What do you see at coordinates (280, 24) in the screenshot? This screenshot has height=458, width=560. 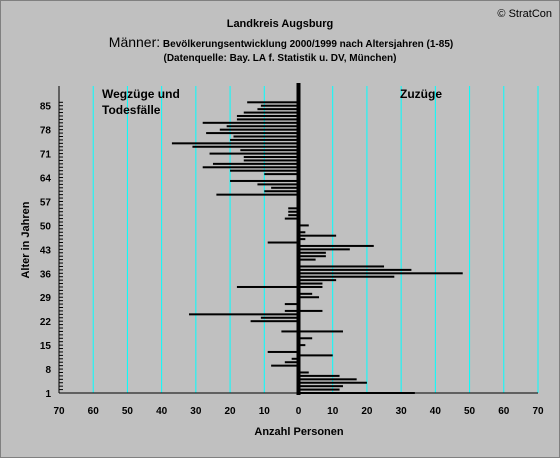 I see `chart-title: Landkreis Augsburg` at bounding box center [280, 24].